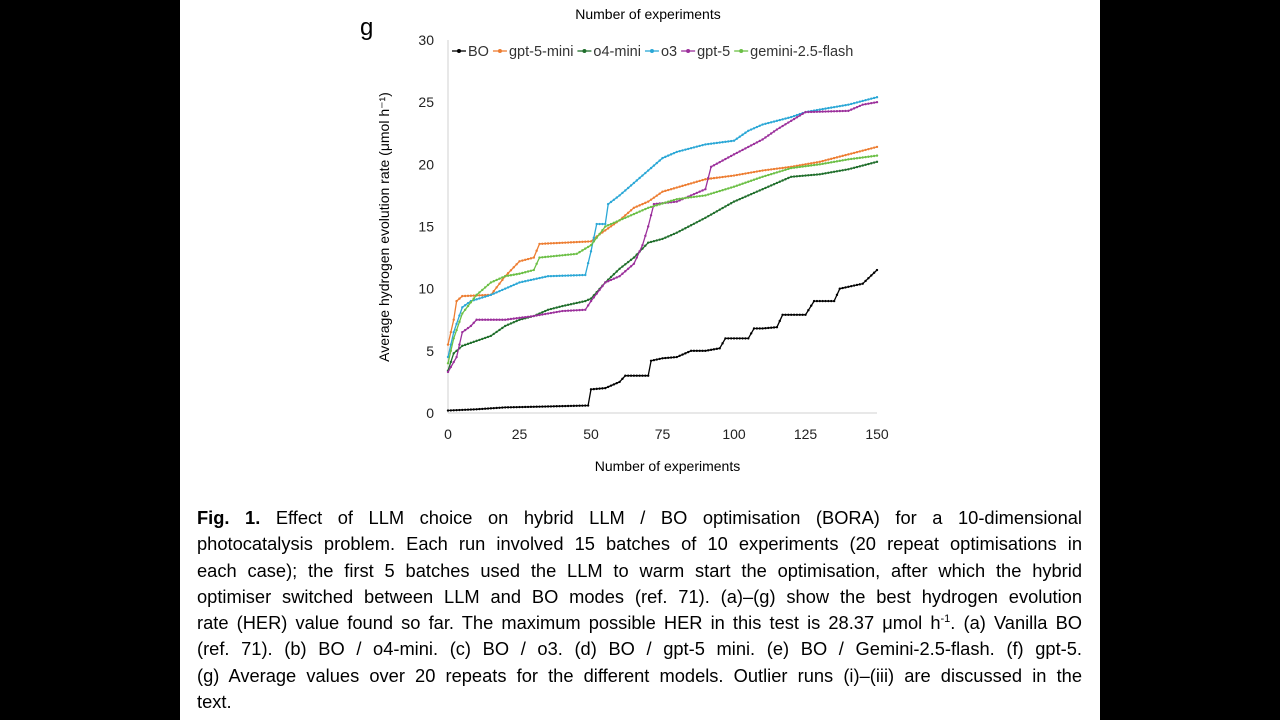 The width and height of the screenshot is (1280, 720). What do you see at coordinates (651, 51) in the screenshot?
I see `legend-marker-o3` at bounding box center [651, 51].